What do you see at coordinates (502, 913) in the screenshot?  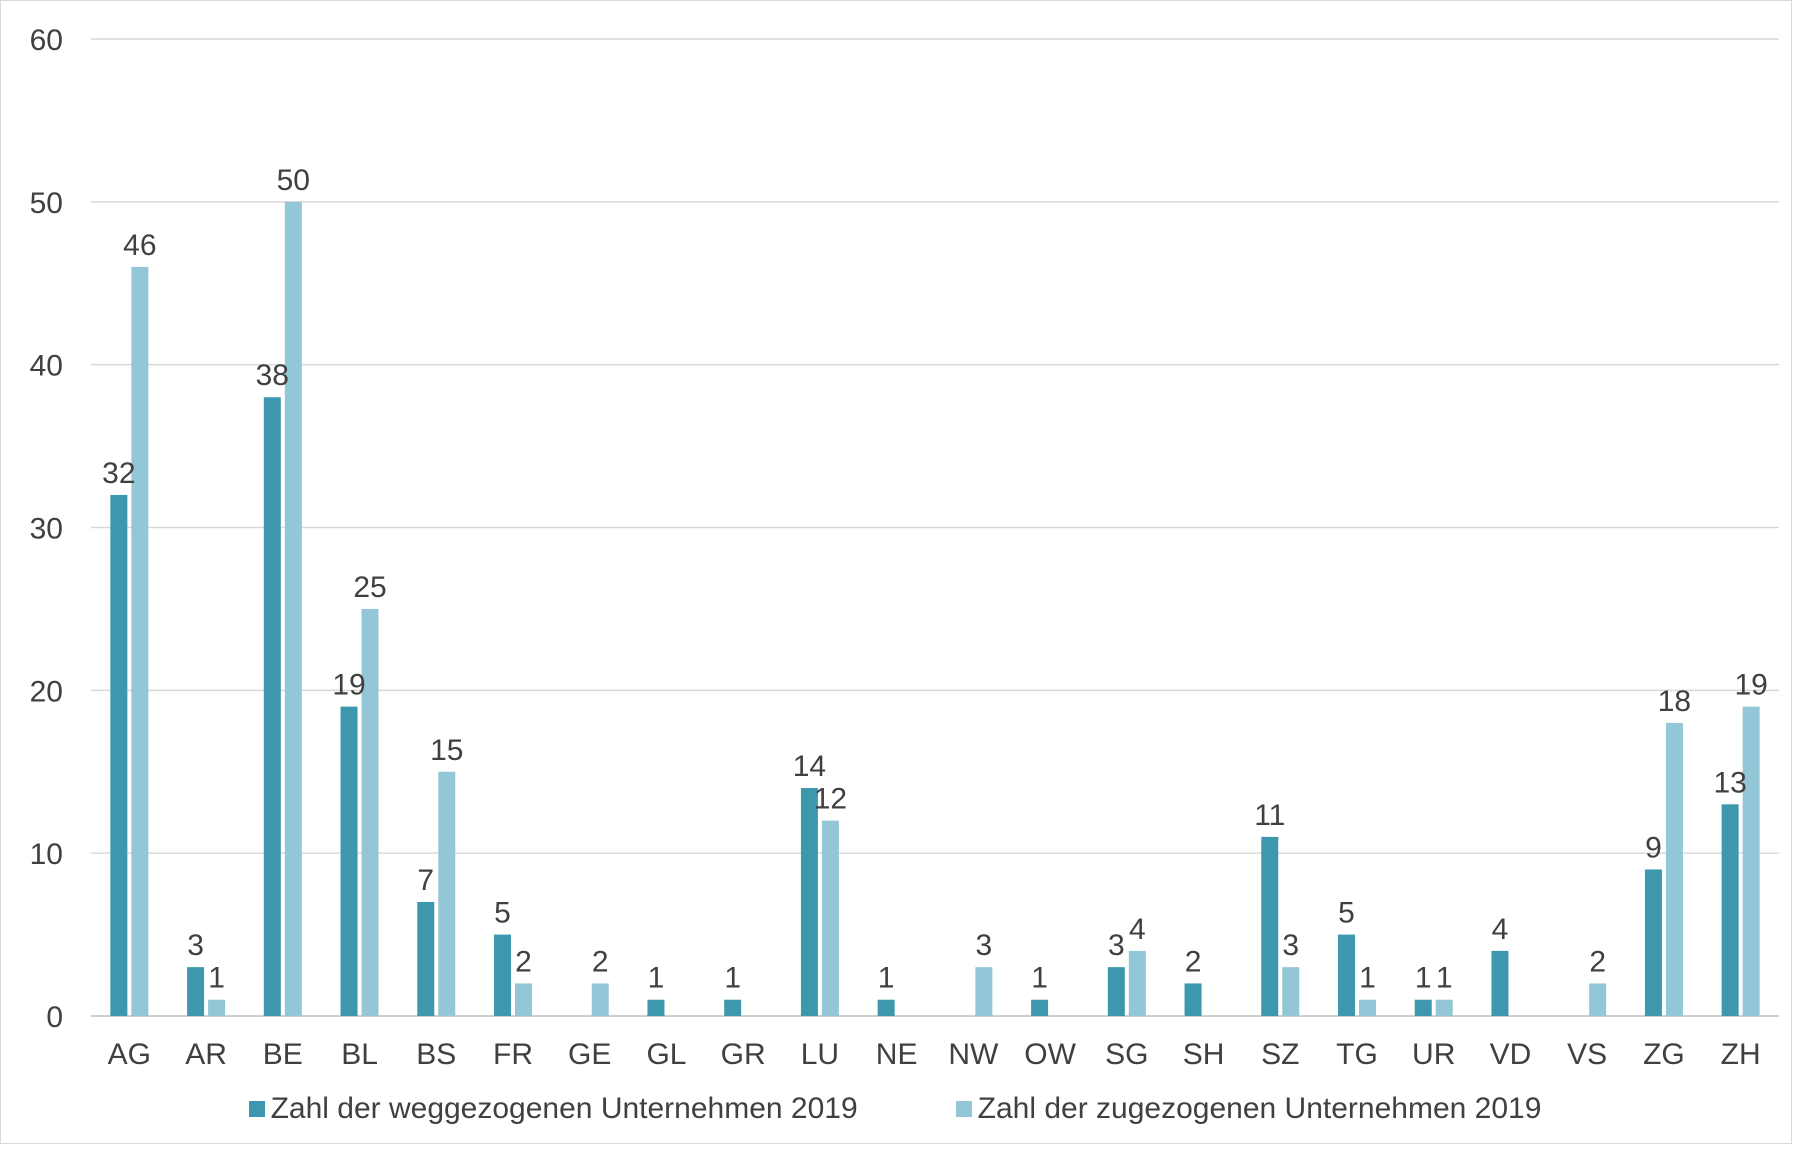 I see `data-label-fr-weggezogen: 5` at bounding box center [502, 913].